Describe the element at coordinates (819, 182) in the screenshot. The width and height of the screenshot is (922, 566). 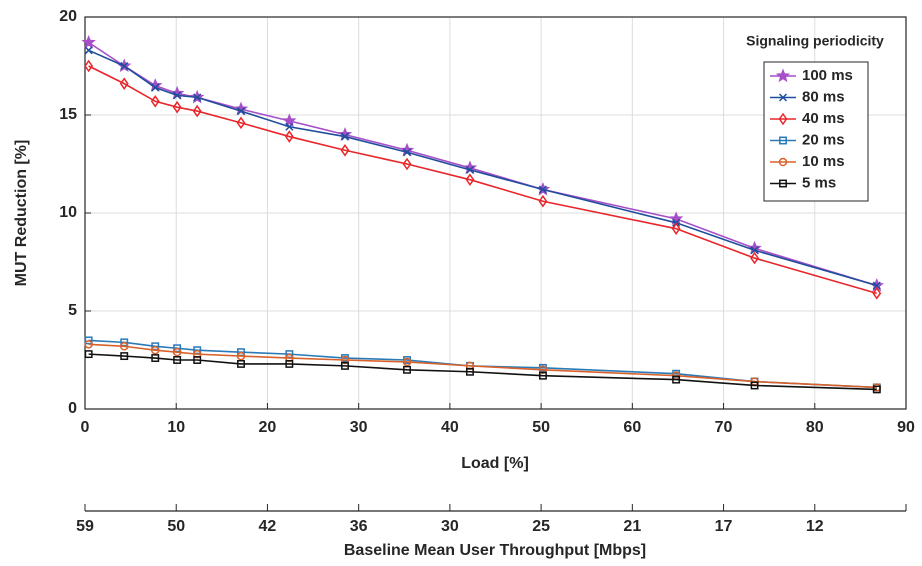
I see `legend-label: 5 ms` at that location.